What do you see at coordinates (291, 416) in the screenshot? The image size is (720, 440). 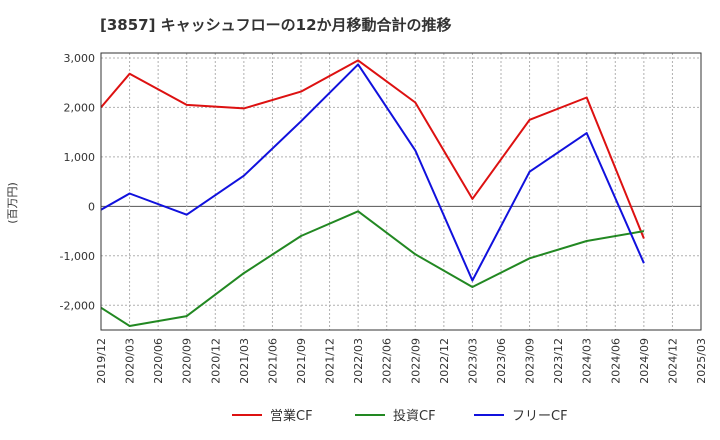 I see `legend-label: 営業CF` at bounding box center [291, 416].